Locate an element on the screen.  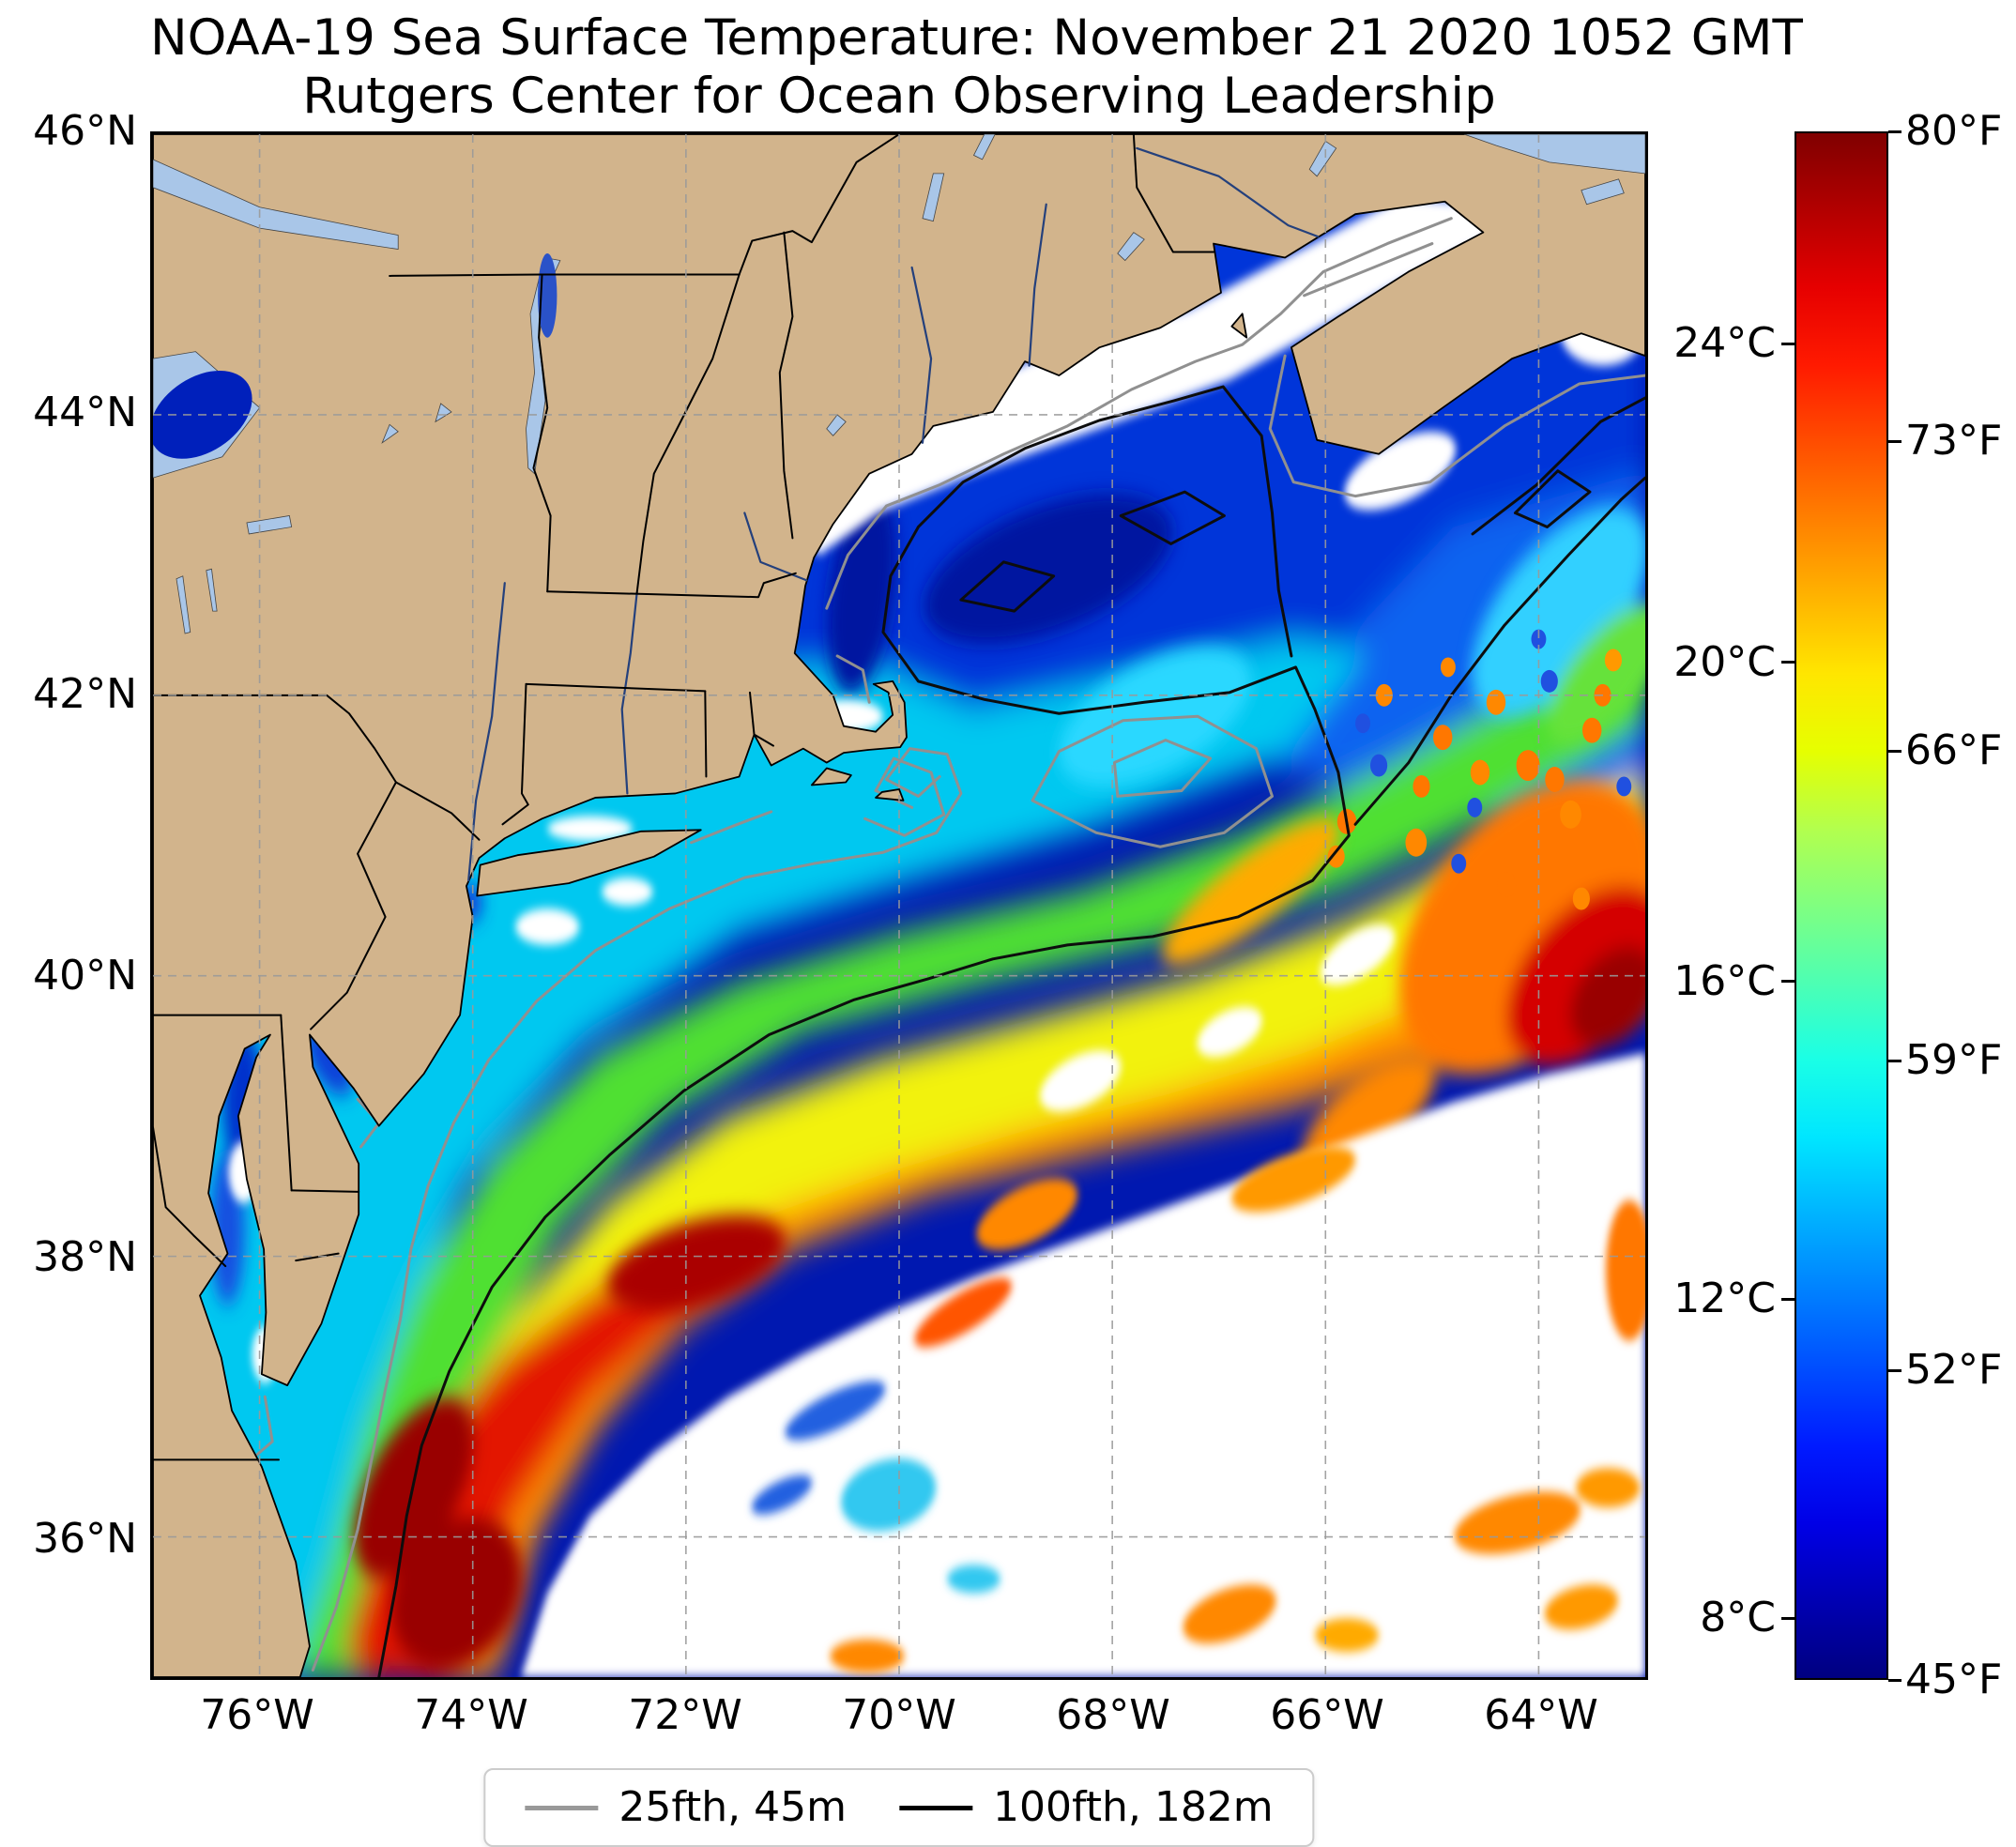
legend-line-45m-icon is located at coordinates (562, 1808).